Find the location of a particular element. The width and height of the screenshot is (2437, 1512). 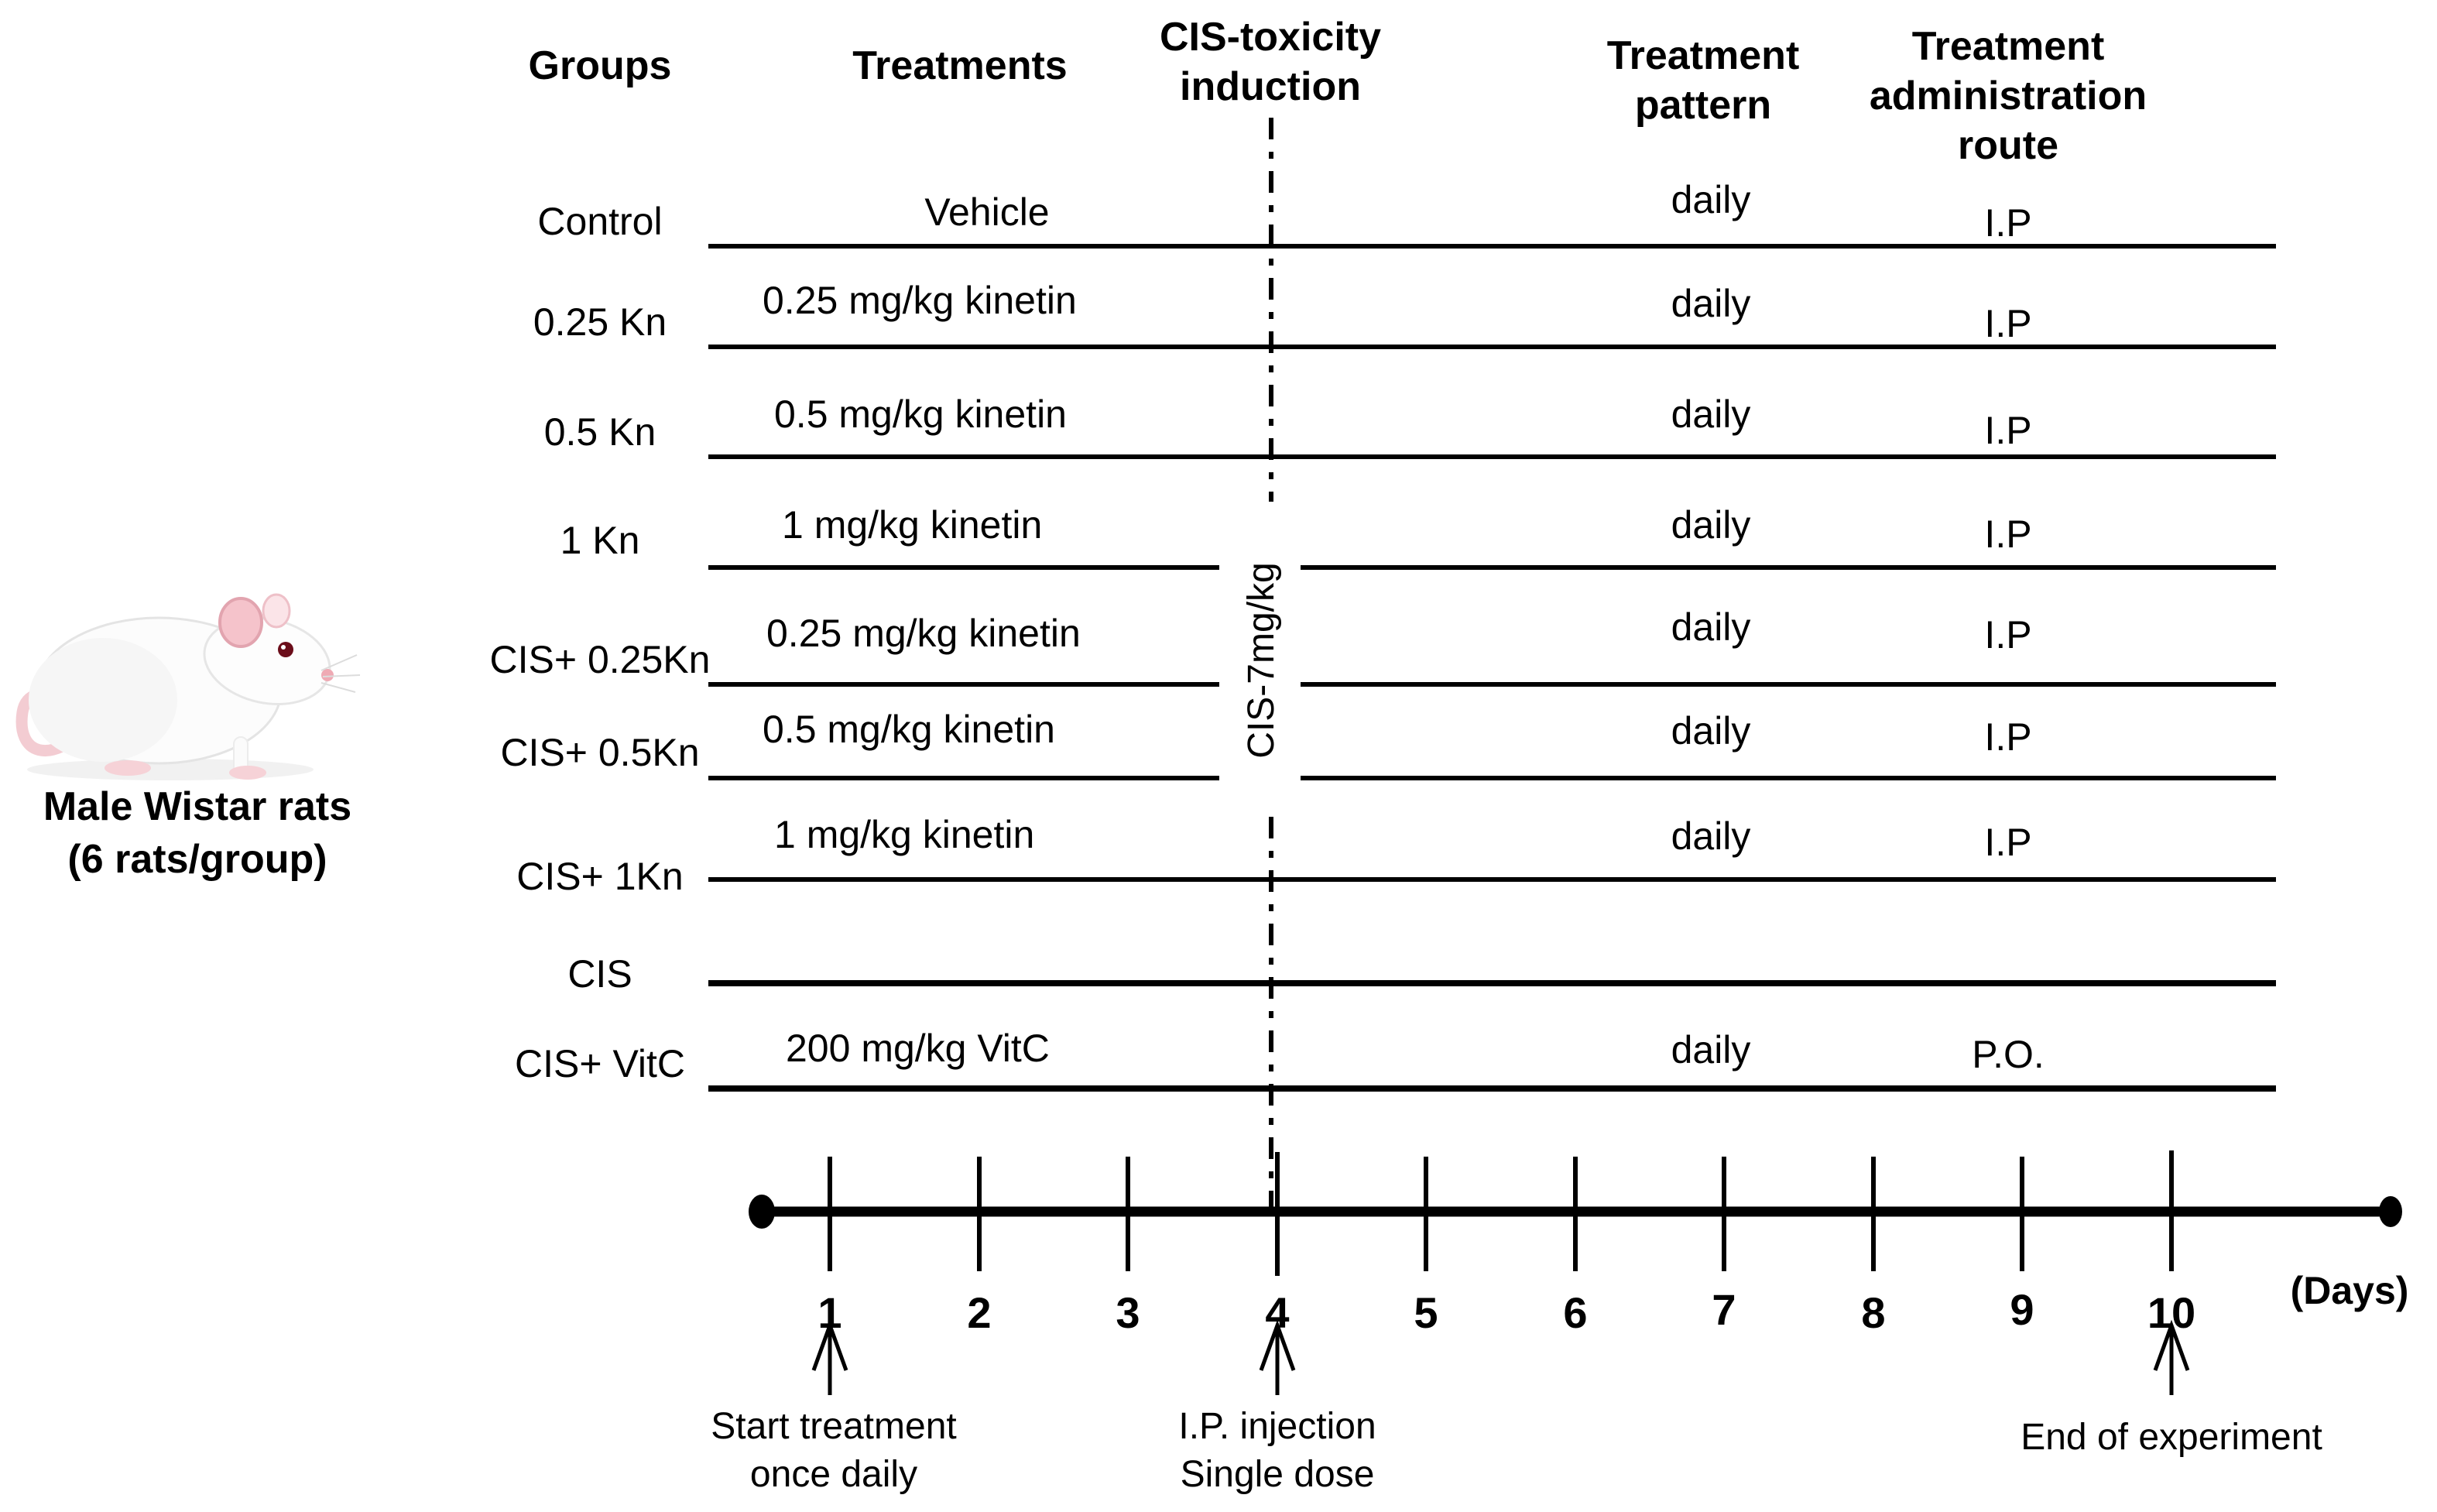

day-tick-label: 3 is located at coordinates (1128, 1312).